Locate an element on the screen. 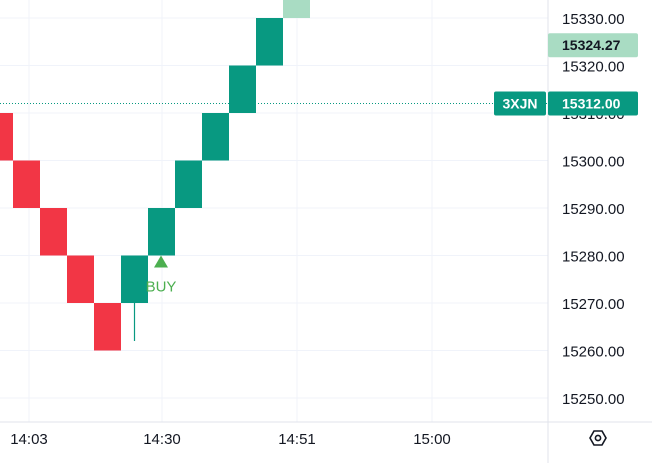 This screenshot has width=652, height=463. buy-arrow-icon is located at coordinates (161, 261).